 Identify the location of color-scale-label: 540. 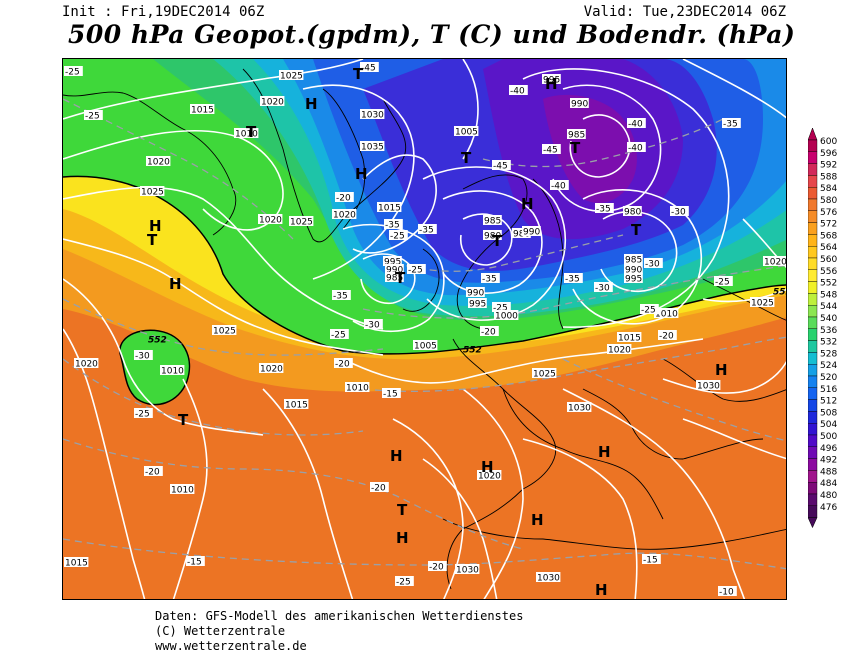
(828, 319).